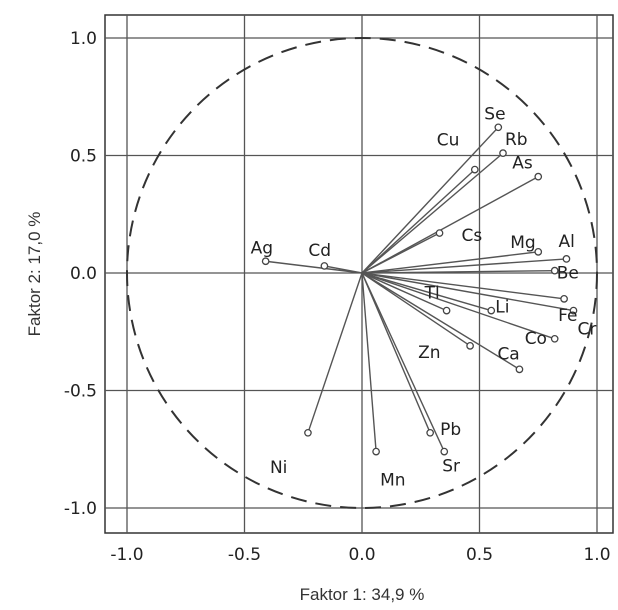  Describe the element at coordinates (522, 164) in the screenshot. I see `point-label-as: As` at that location.